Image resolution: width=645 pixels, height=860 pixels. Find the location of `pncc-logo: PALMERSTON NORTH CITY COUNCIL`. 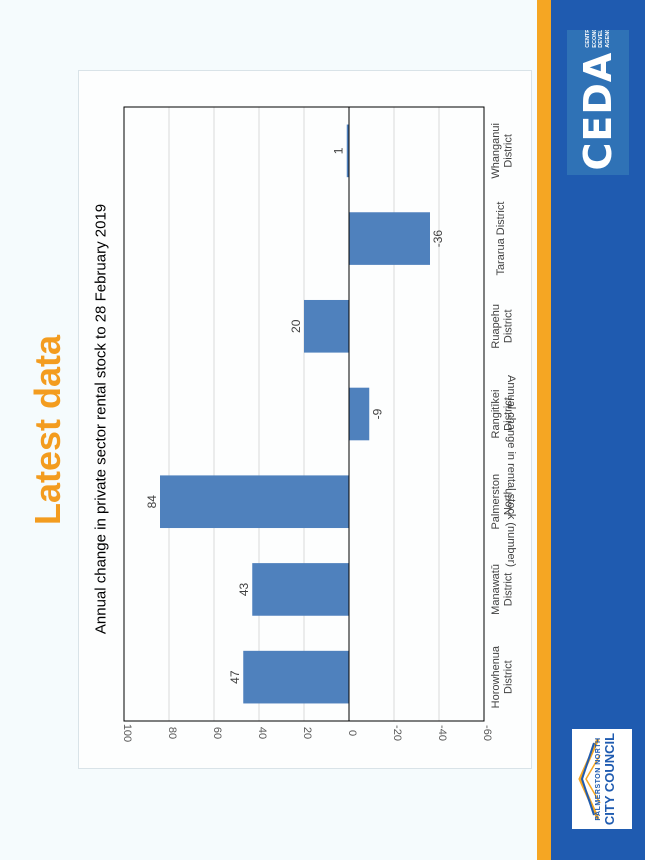

pncc-logo: PALMERSTON NORTH CITY COUNCIL is located at coordinates (602, 779).